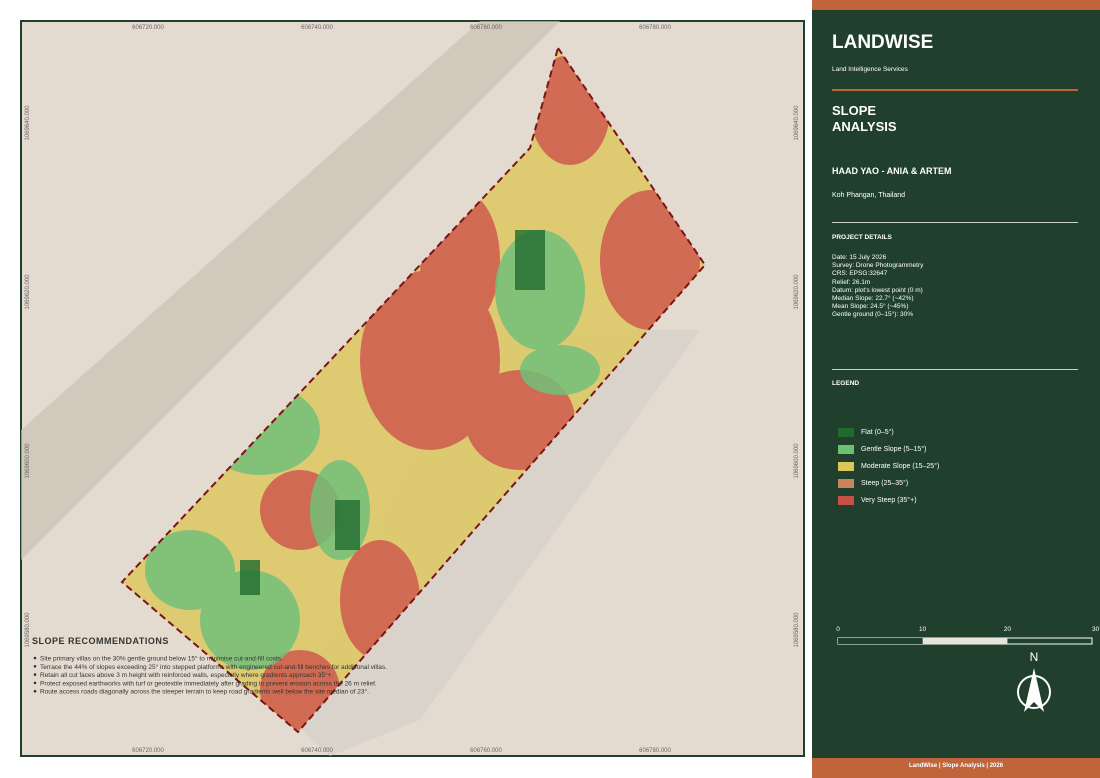 This screenshot has width=1100, height=778. Describe the element at coordinates (955, 90) in the screenshot. I see `accent-rule` at that location.